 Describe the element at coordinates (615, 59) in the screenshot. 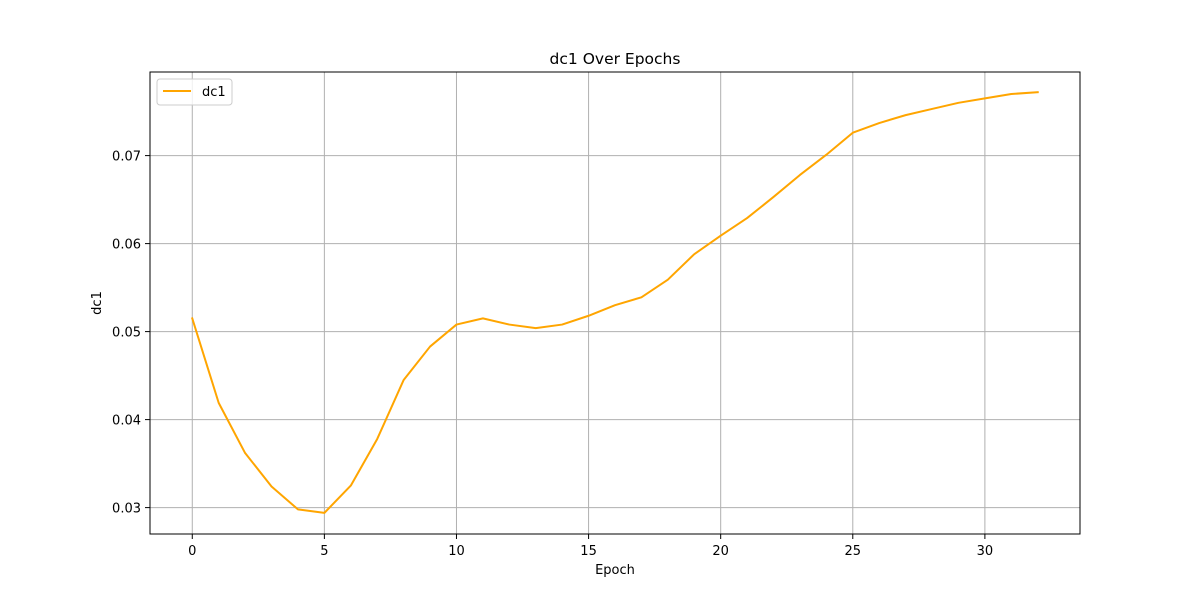

I see `chart-title: dc1 Over Epochs` at that location.